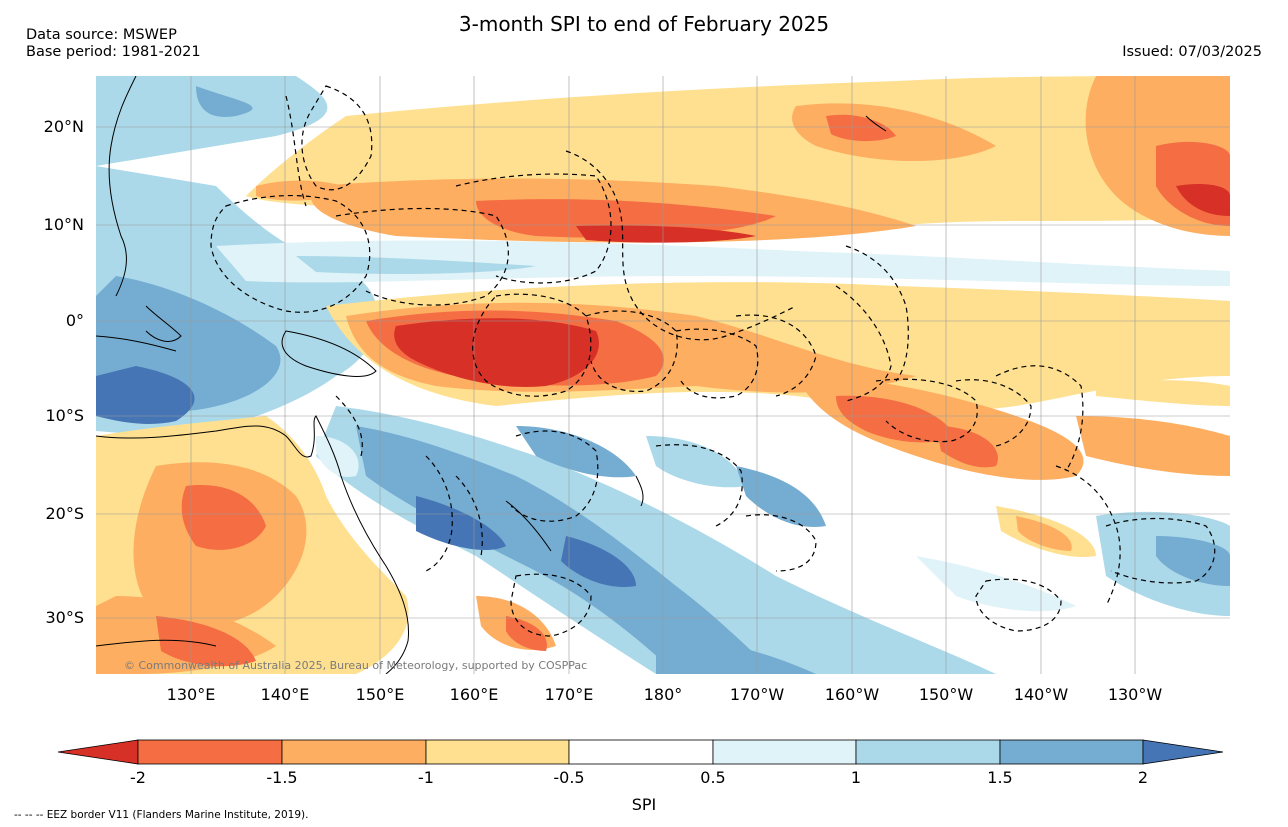 The height and width of the screenshot is (827, 1288). I want to click on lon-label-170e: 170°E, so click(569, 694).